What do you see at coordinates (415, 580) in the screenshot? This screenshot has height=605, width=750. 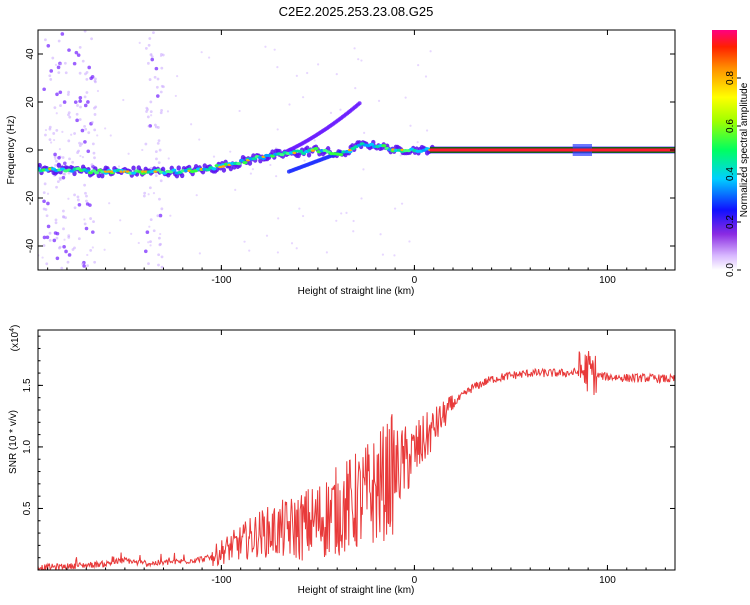 I see `bottom-x-tick-label: 0` at bounding box center [415, 580].